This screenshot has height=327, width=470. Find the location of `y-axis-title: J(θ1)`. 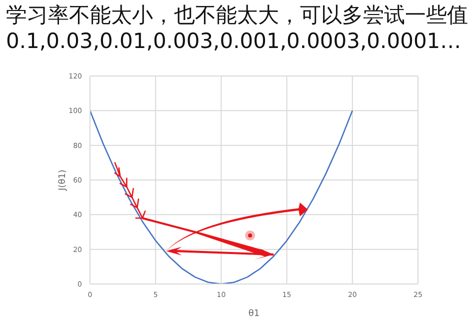

y-axis-title: J(θ1) is located at coordinates (63, 181).